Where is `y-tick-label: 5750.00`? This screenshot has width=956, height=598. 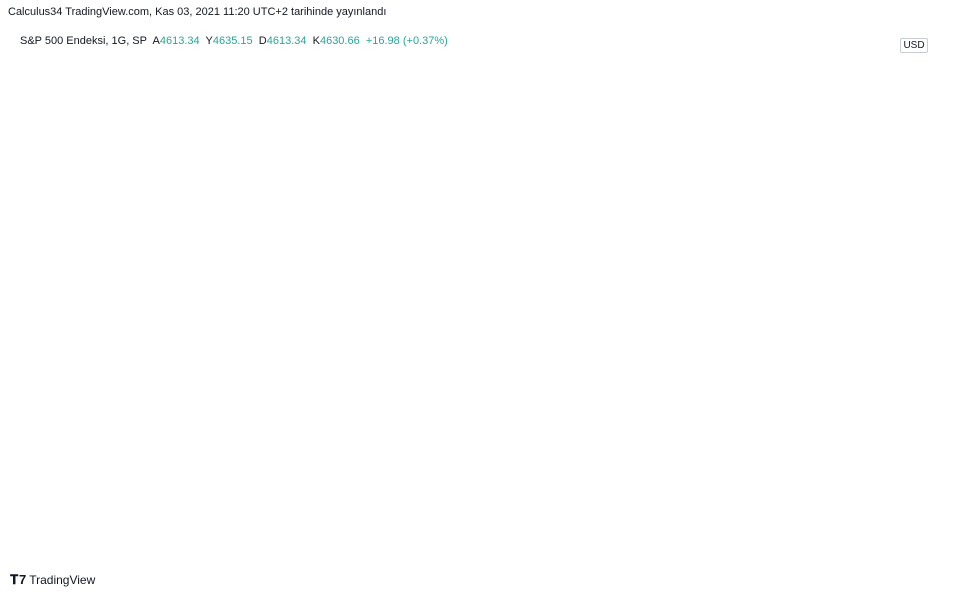
y-tick-label: 5750.00 is located at coordinates (913, 121).